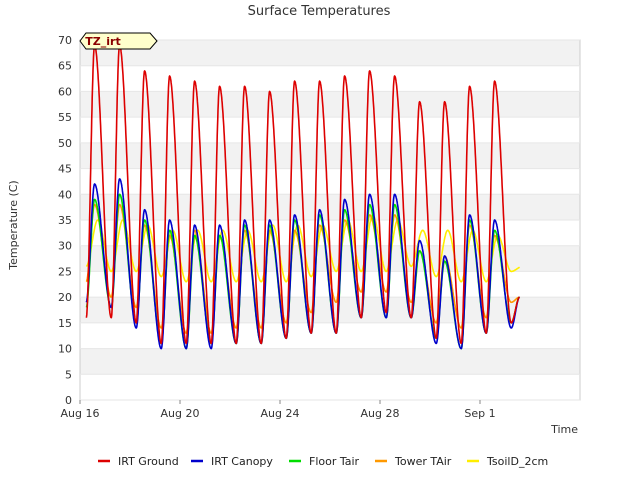 This screenshot has width=640, height=480. What do you see at coordinates (65, 220) in the screenshot?
I see `y-tick-label: 35` at bounding box center [65, 220].